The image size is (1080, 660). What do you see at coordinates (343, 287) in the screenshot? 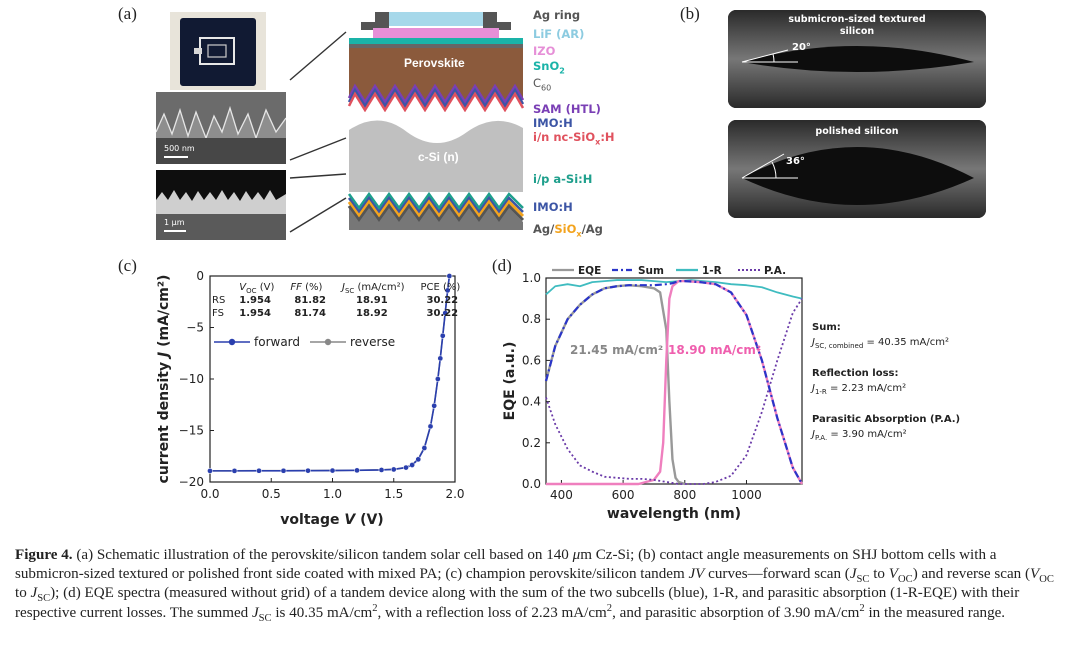
I see `hdr-jsc-main: J` at bounding box center [343, 287].